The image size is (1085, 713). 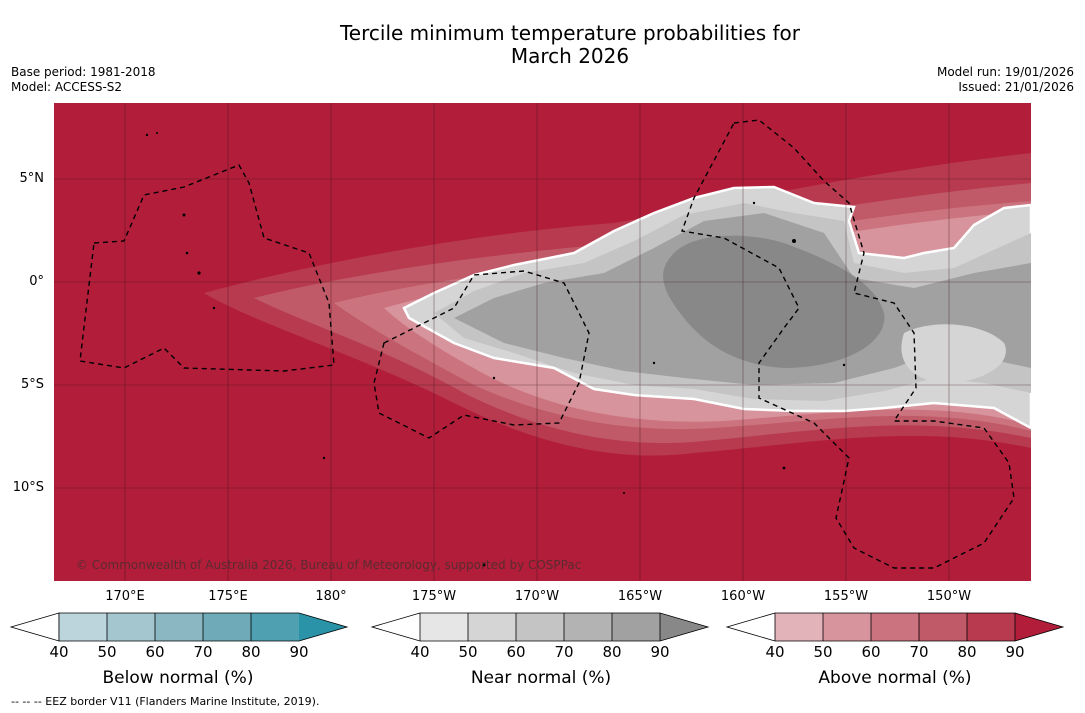 What do you see at coordinates (751, 627) in the screenshot?
I see `above-colorbar-min-triangle` at bounding box center [751, 627].